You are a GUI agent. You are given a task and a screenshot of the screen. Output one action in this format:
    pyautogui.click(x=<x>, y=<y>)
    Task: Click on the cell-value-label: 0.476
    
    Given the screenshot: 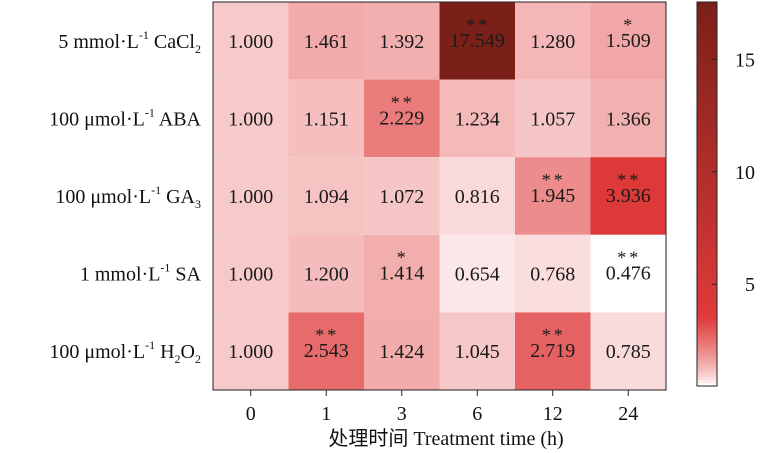 What is the action you would take?
    pyautogui.click(x=628, y=274)
    